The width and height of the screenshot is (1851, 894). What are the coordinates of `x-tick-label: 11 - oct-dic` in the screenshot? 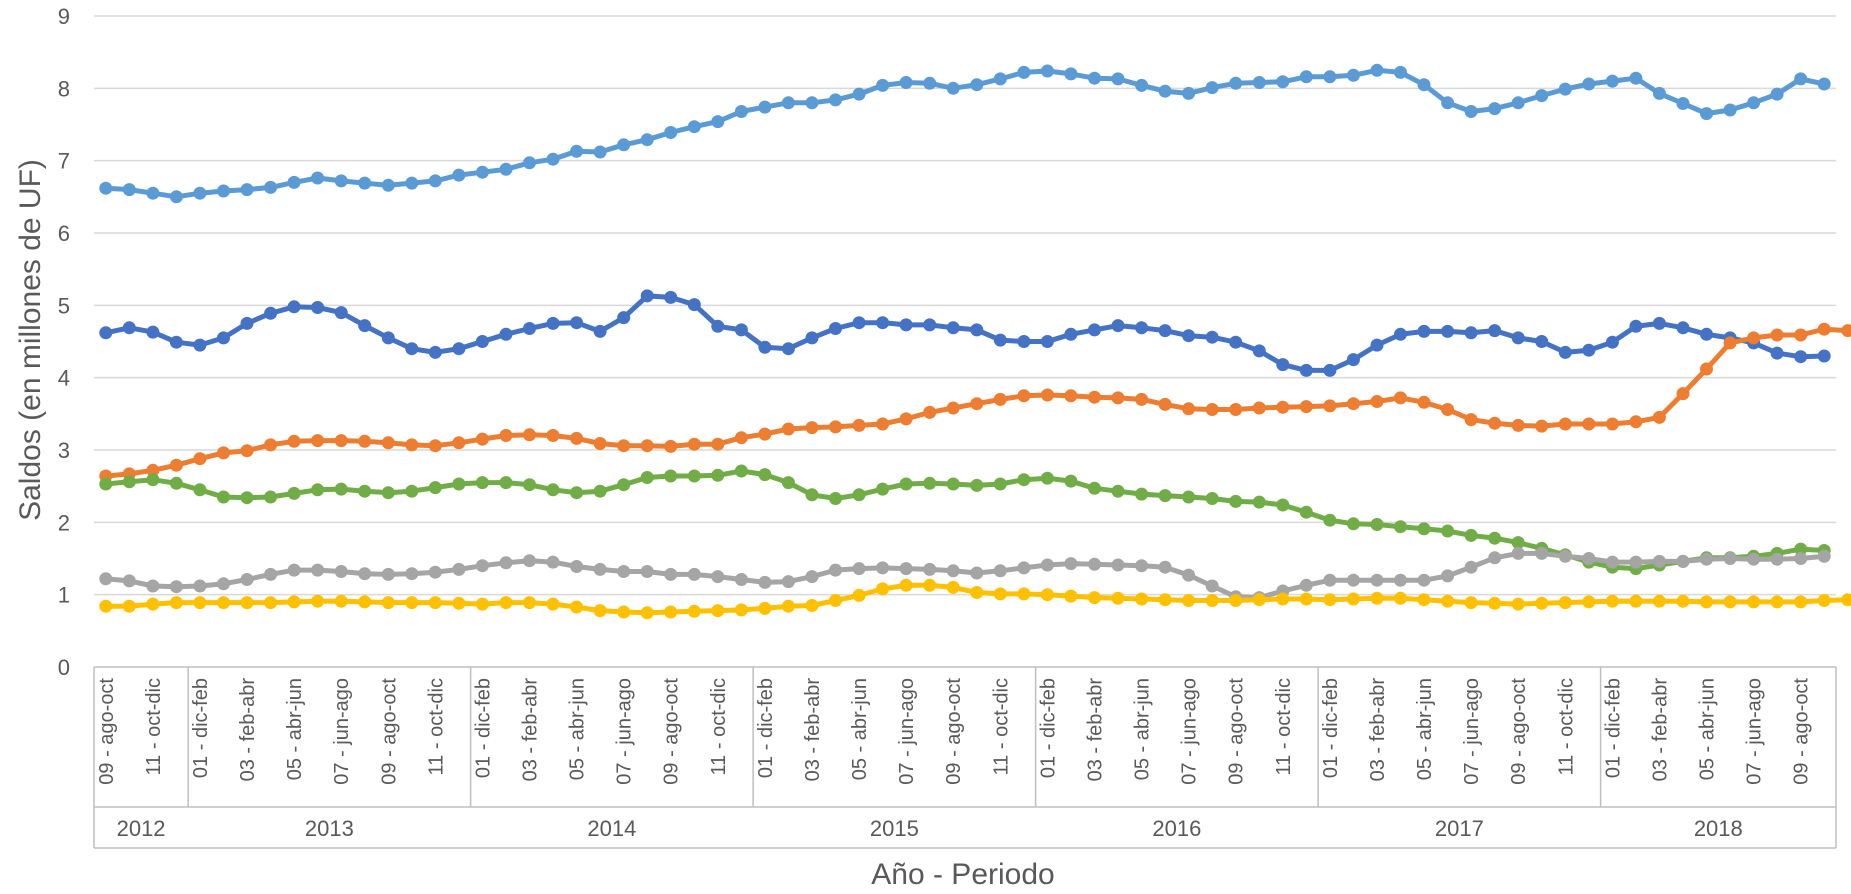 It's located at (1284, 726).